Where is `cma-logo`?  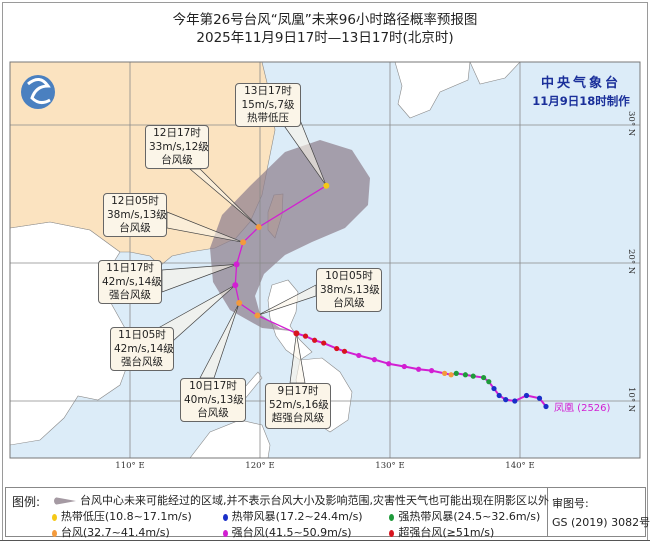 cma-logo is located at coordinates (38, 92).